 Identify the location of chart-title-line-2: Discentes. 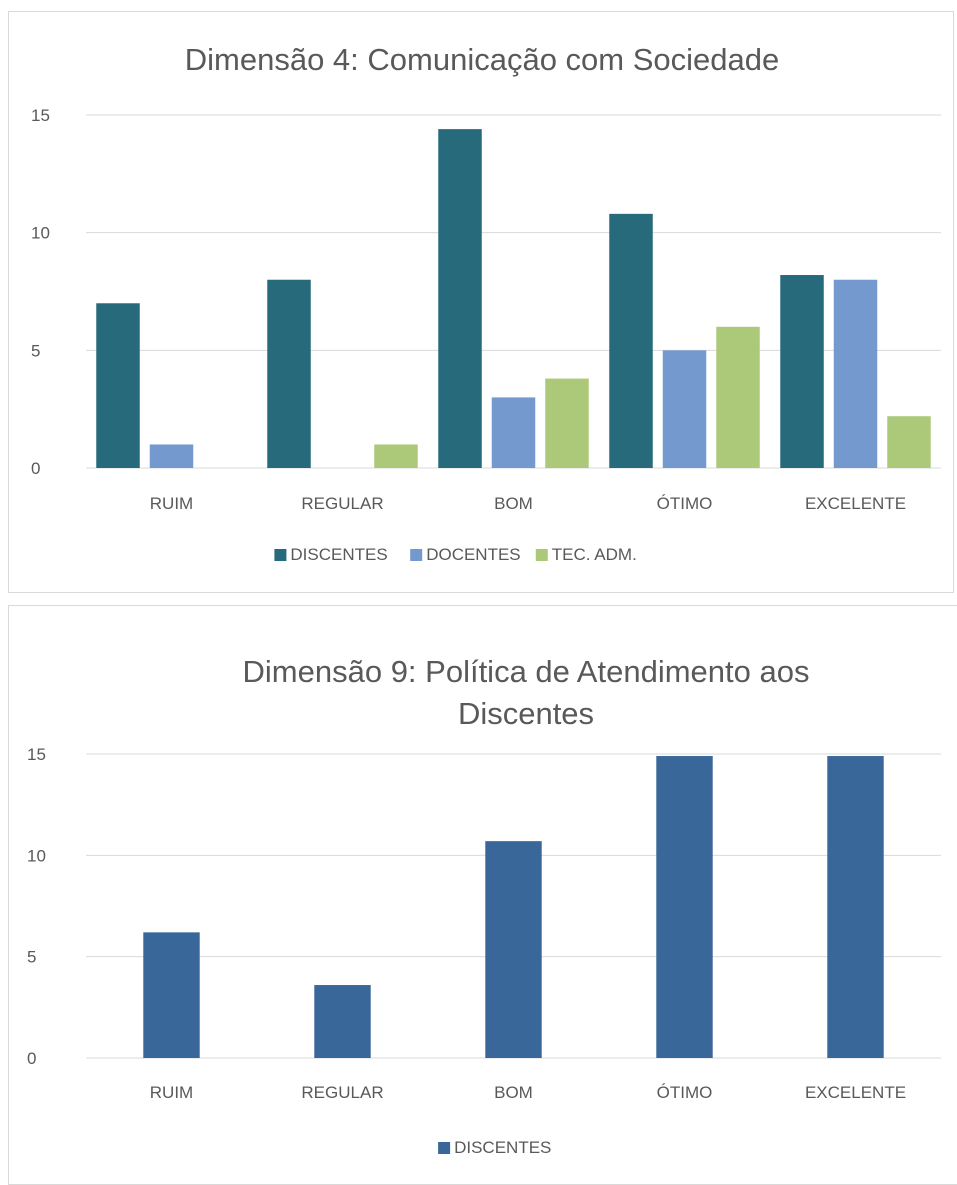
(526, 713).